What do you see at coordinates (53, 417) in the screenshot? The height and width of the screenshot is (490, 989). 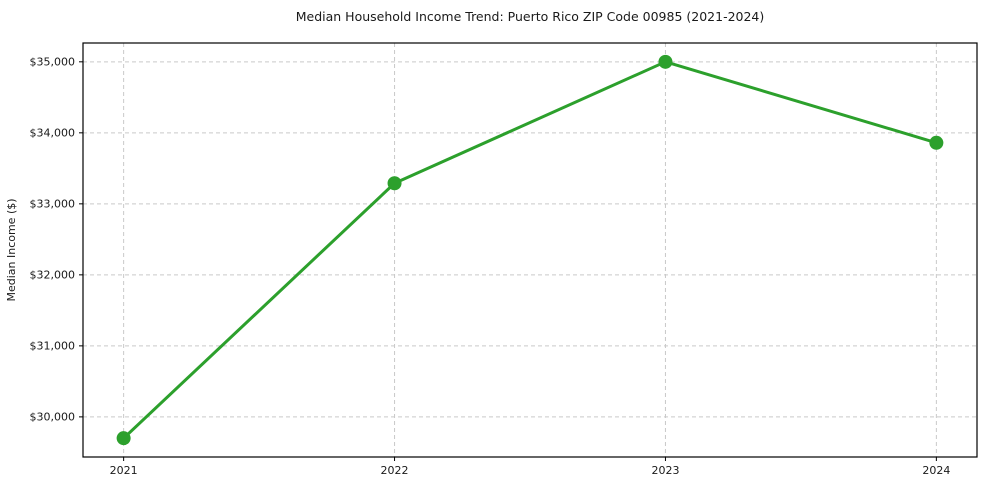 I see `y-tick-label: $30,000` at bounding box center [53, 417].